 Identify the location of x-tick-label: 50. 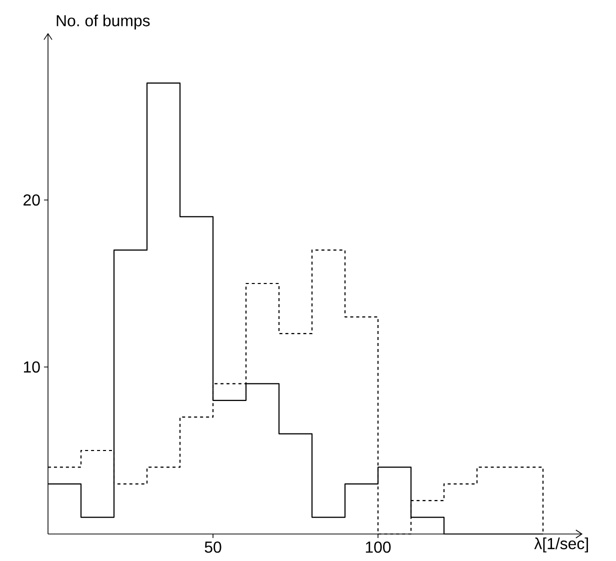
(213, 547).